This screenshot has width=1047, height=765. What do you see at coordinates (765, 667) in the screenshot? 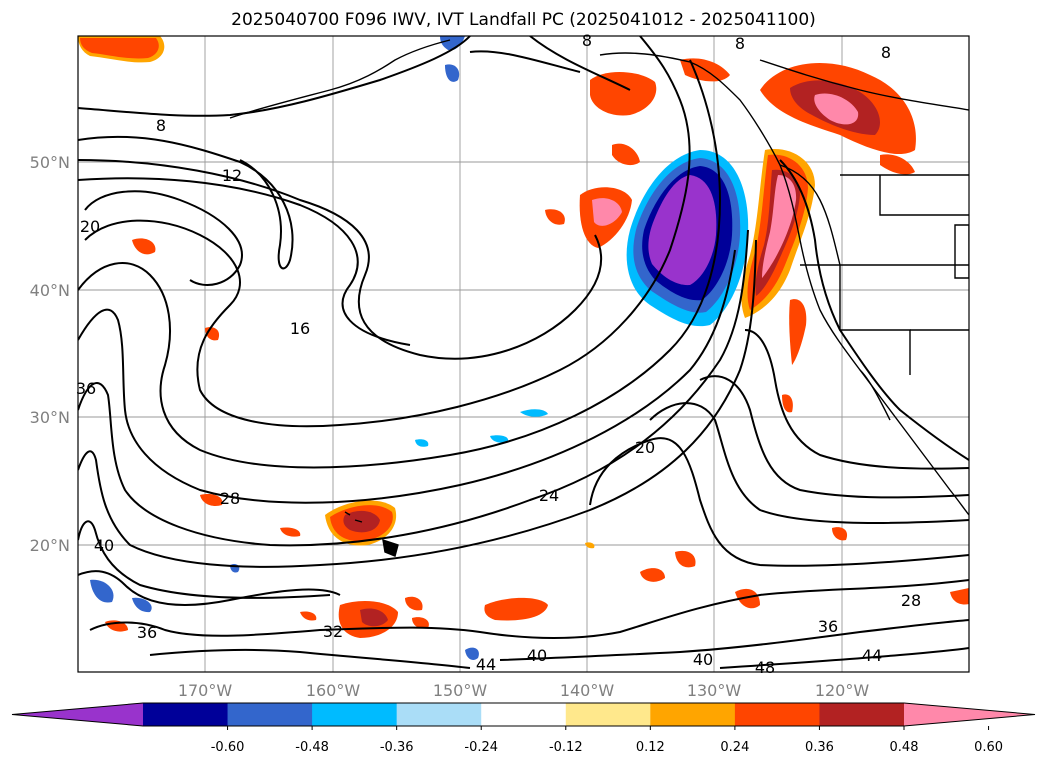
I see `contour-label: 48` at bounding box center [765, 667].